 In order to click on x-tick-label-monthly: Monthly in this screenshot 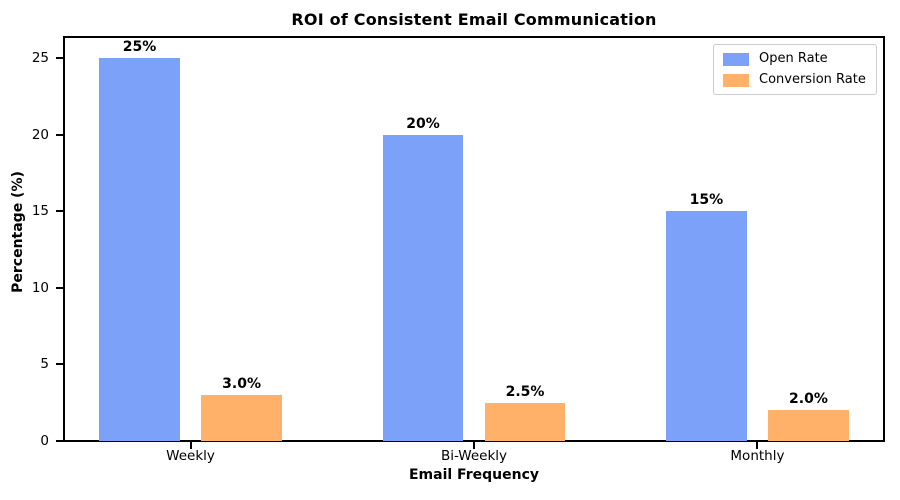, I will do `click(757, 456)`.